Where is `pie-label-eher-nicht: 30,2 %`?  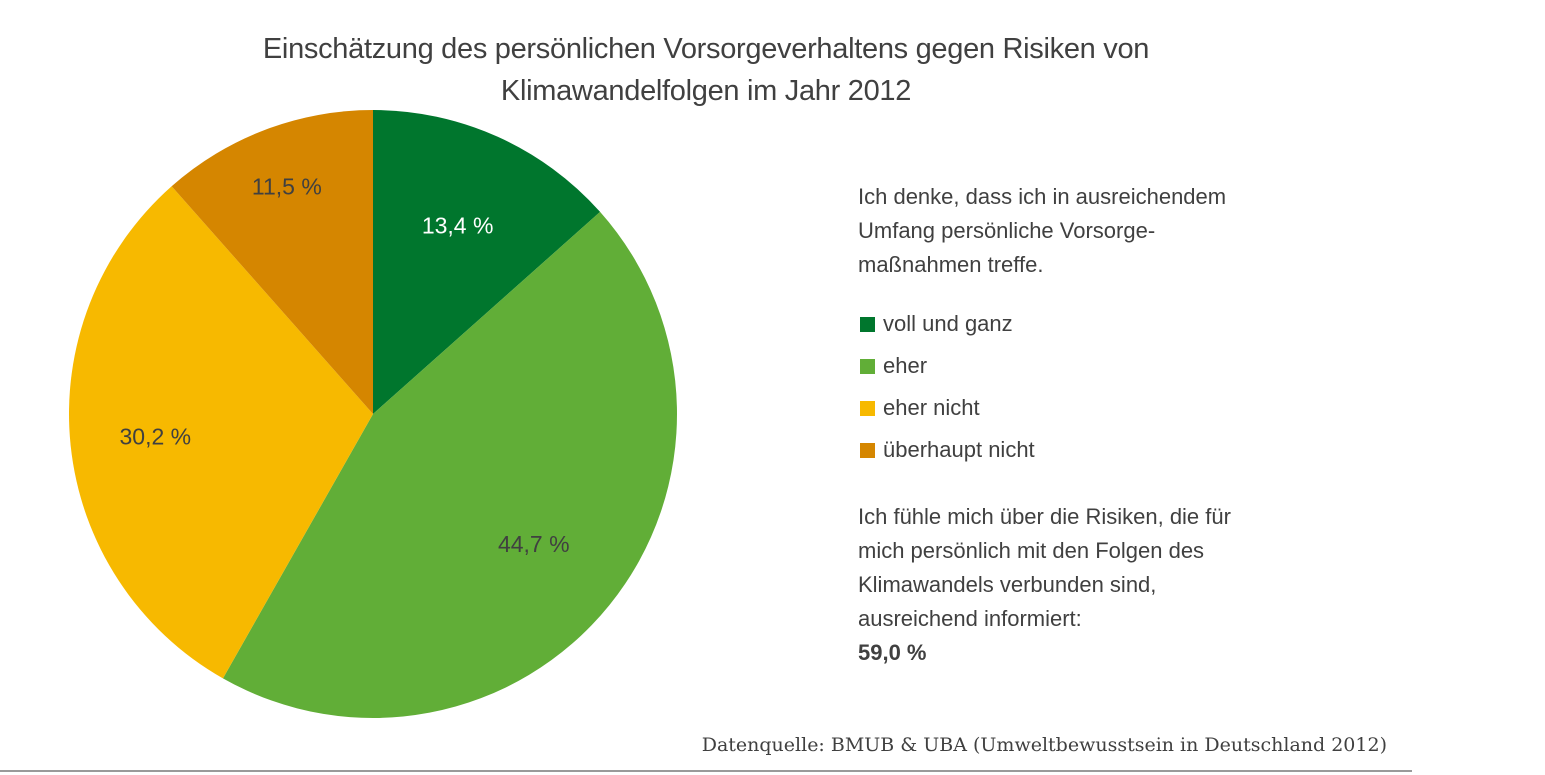
pie-label-eher-nicht: 30,2 % is located at coordinates (155, 437).